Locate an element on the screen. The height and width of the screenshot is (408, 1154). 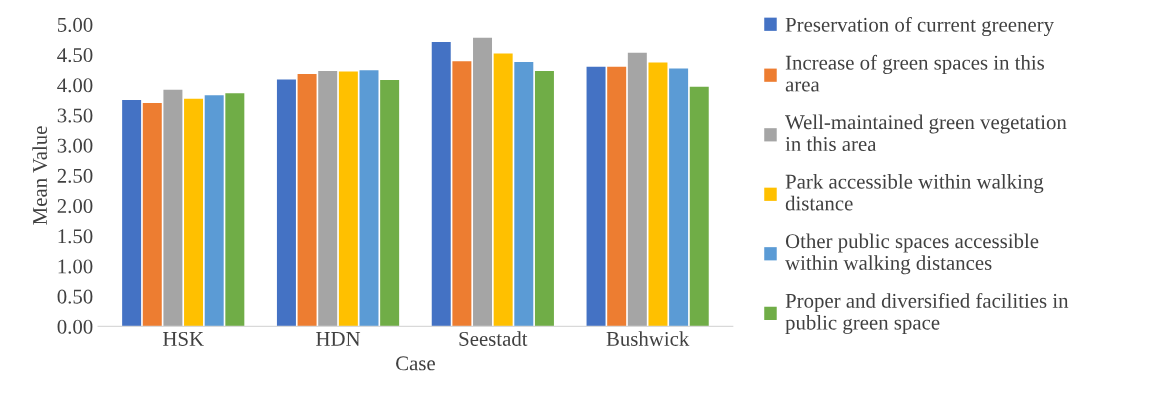
y-tick-label: 2.00 is located at coordinates (75, 206).